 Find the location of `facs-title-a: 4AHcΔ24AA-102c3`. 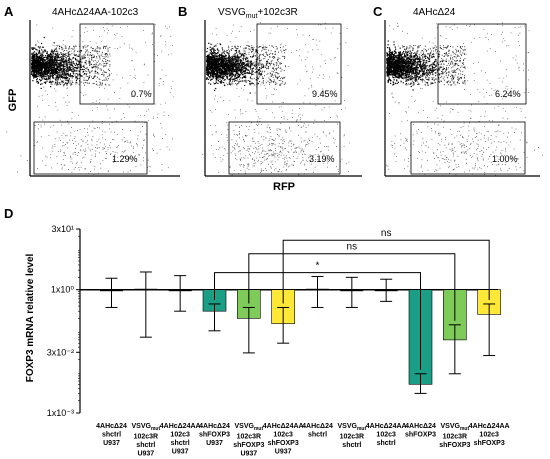

facs-title-a: 4AHcΔ24AA-102c3 is located at coordinates (95, 12).